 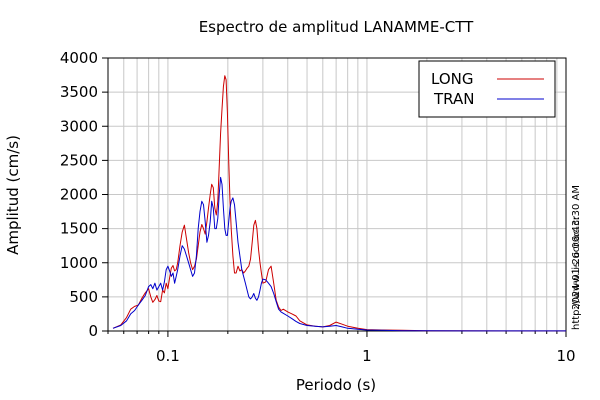 I want to click on legend-box, so click(x=487, y=89).